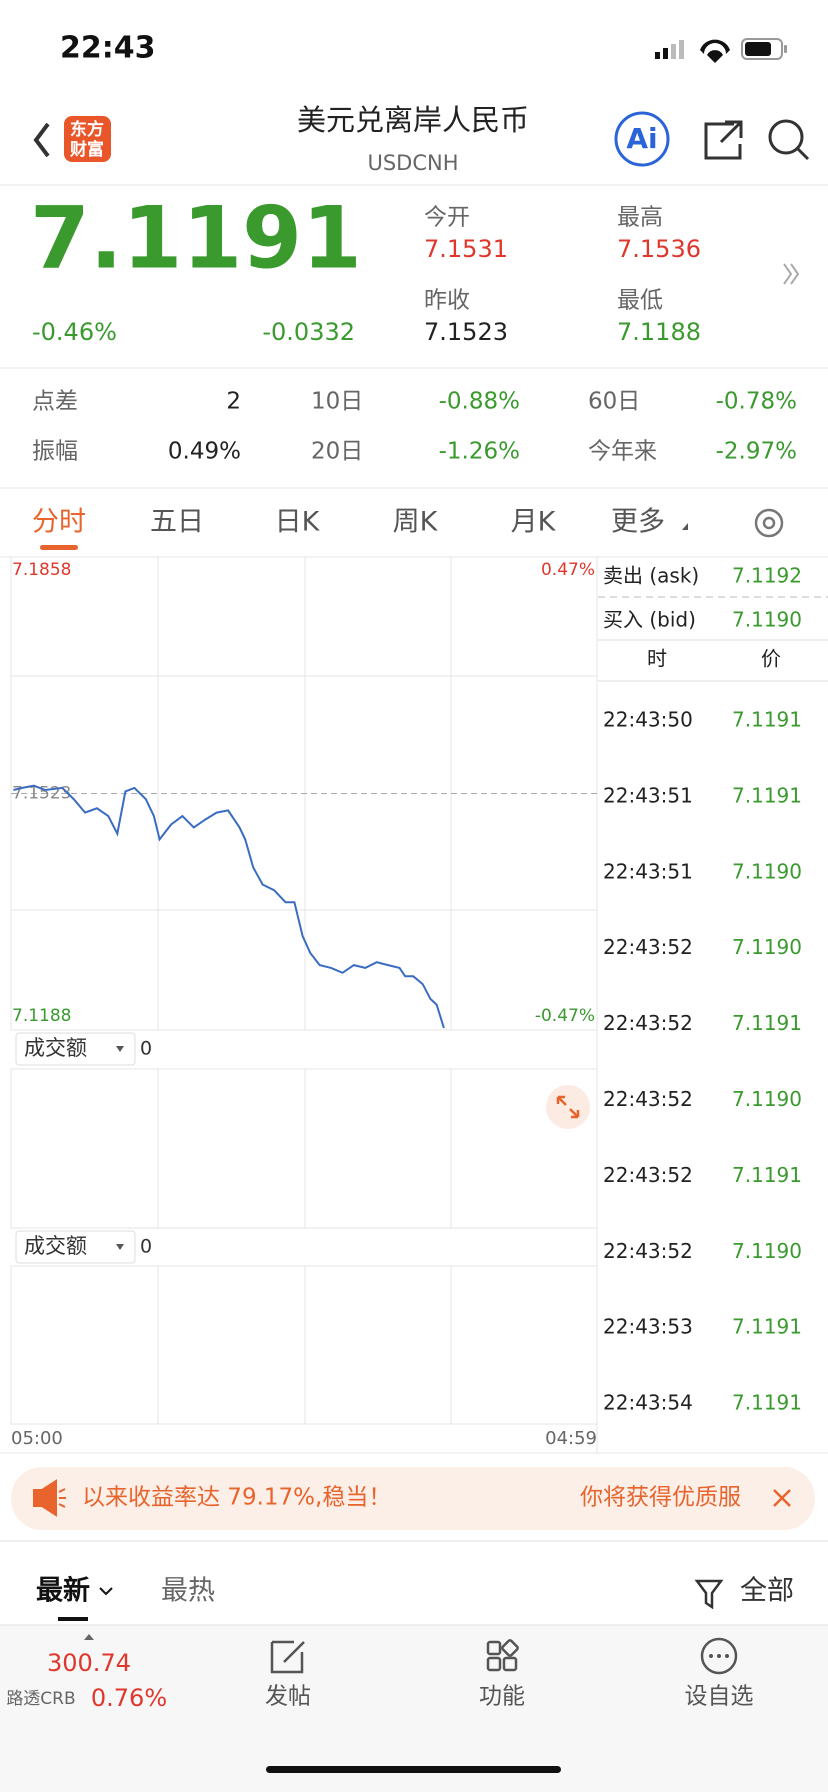 The image size is (828, 1792). Describe the element at coordinates (414, 1541) in the screenshot. I see `divider` at that location.